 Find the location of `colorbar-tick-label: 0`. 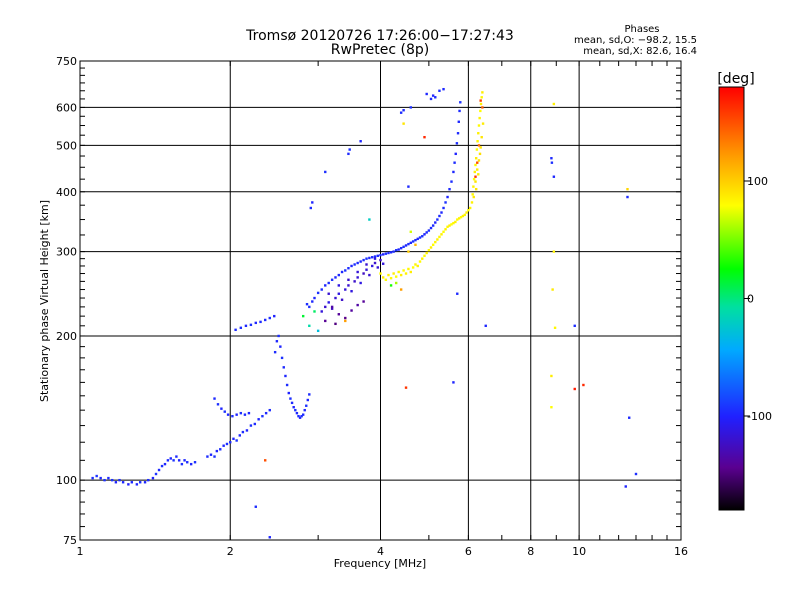

colorbar-tick-label: 0 is located at coordinates (750, 299).